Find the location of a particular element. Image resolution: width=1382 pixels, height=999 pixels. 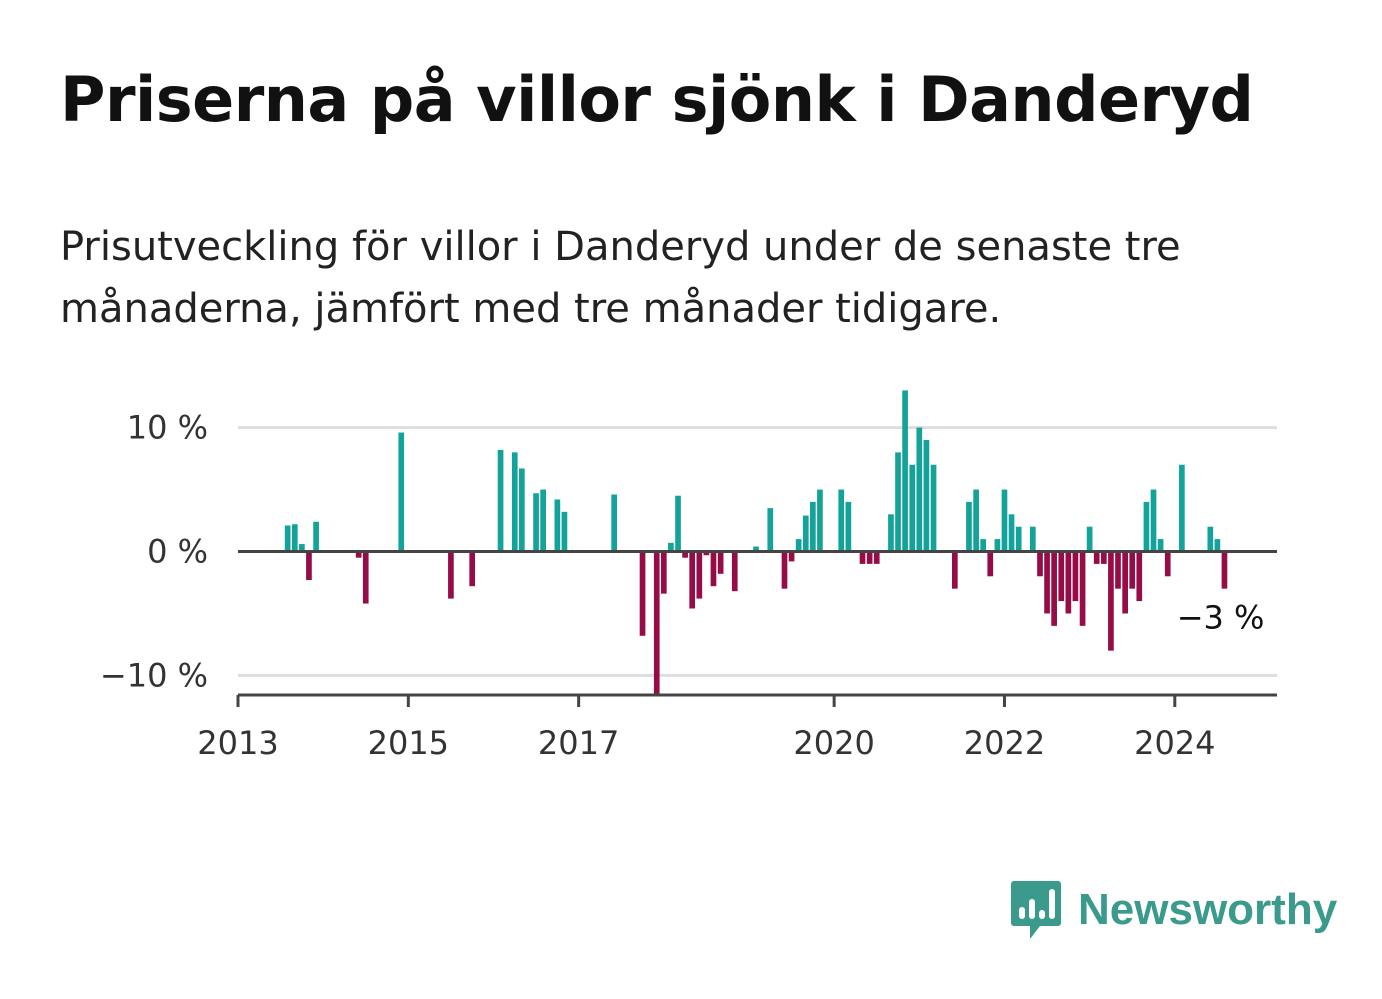

x-tick-label: 2020 is located at coordinates (833, 743).